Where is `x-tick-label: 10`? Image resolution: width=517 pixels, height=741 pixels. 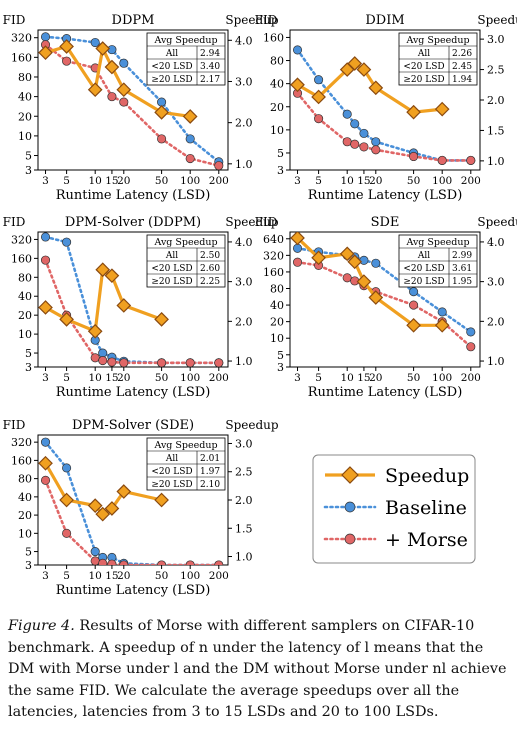
x-tick-label: 10 is located at coordinates (95, 576).